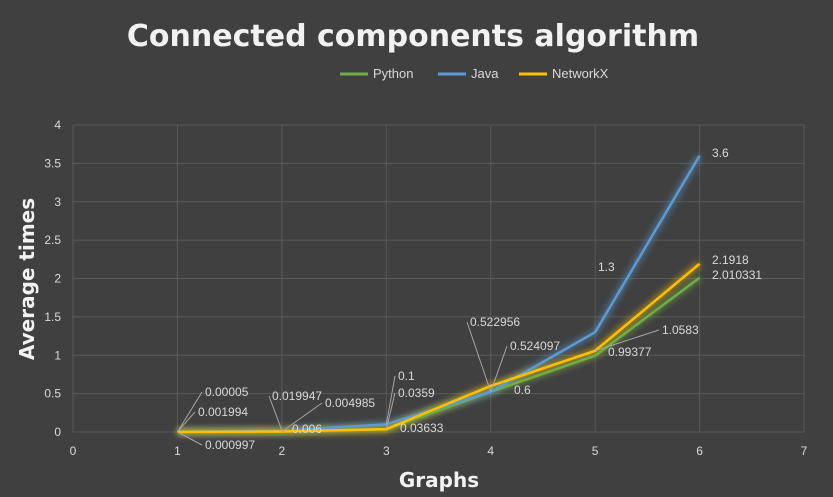  Describe the element at coordinates (73, 451) in the screenshot. I see `x-tick-label: 0` at that location.